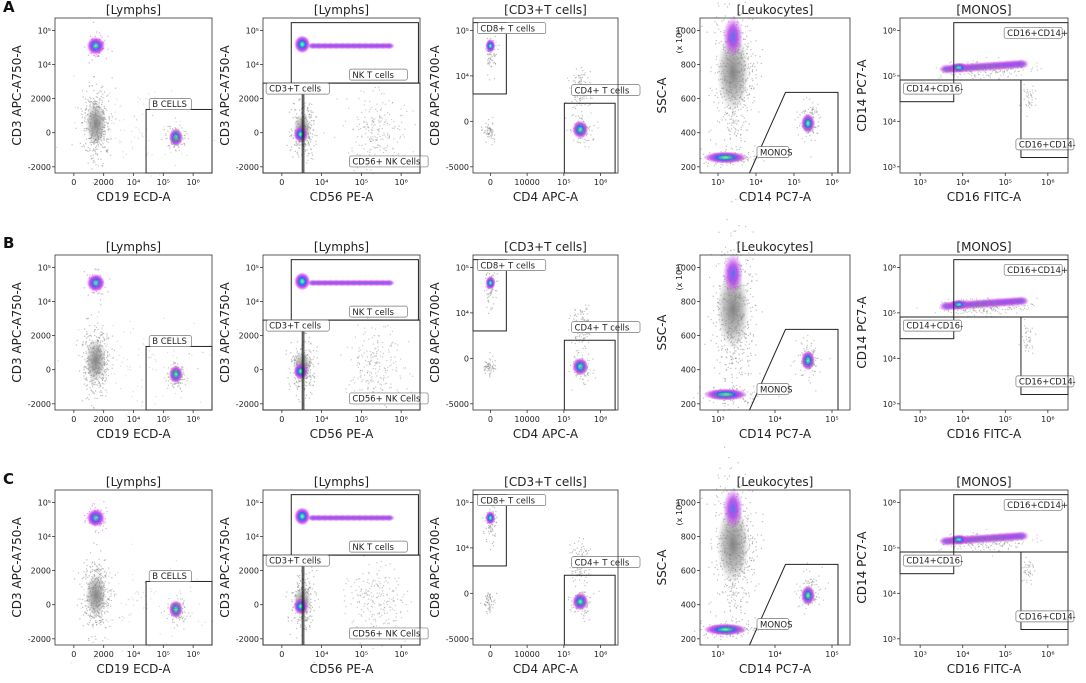 The image size is (1086, 683). Describe the element at coordinates (103, 419) in the screenshot. I see `x-tick-label: 2000` at that location.